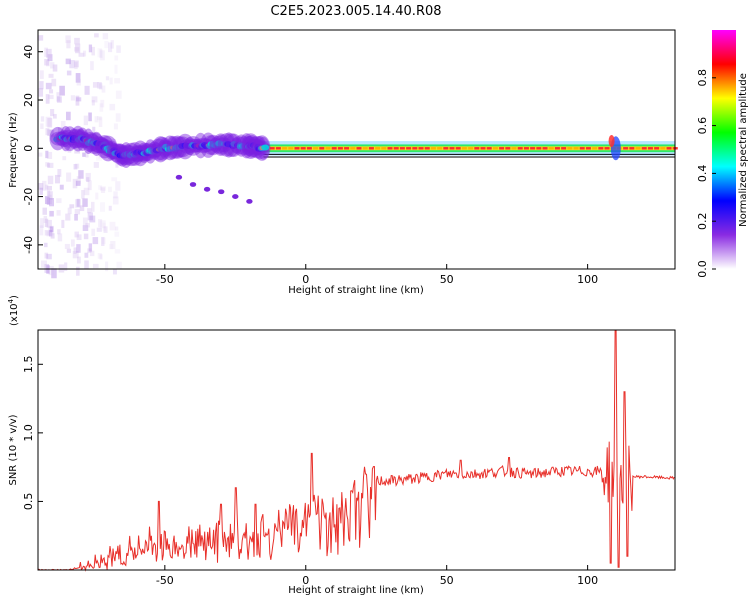 This screenshot has width=750, height=600. I want to click on snr-x-ticks: -50 0 50 100, so click(377, 576).